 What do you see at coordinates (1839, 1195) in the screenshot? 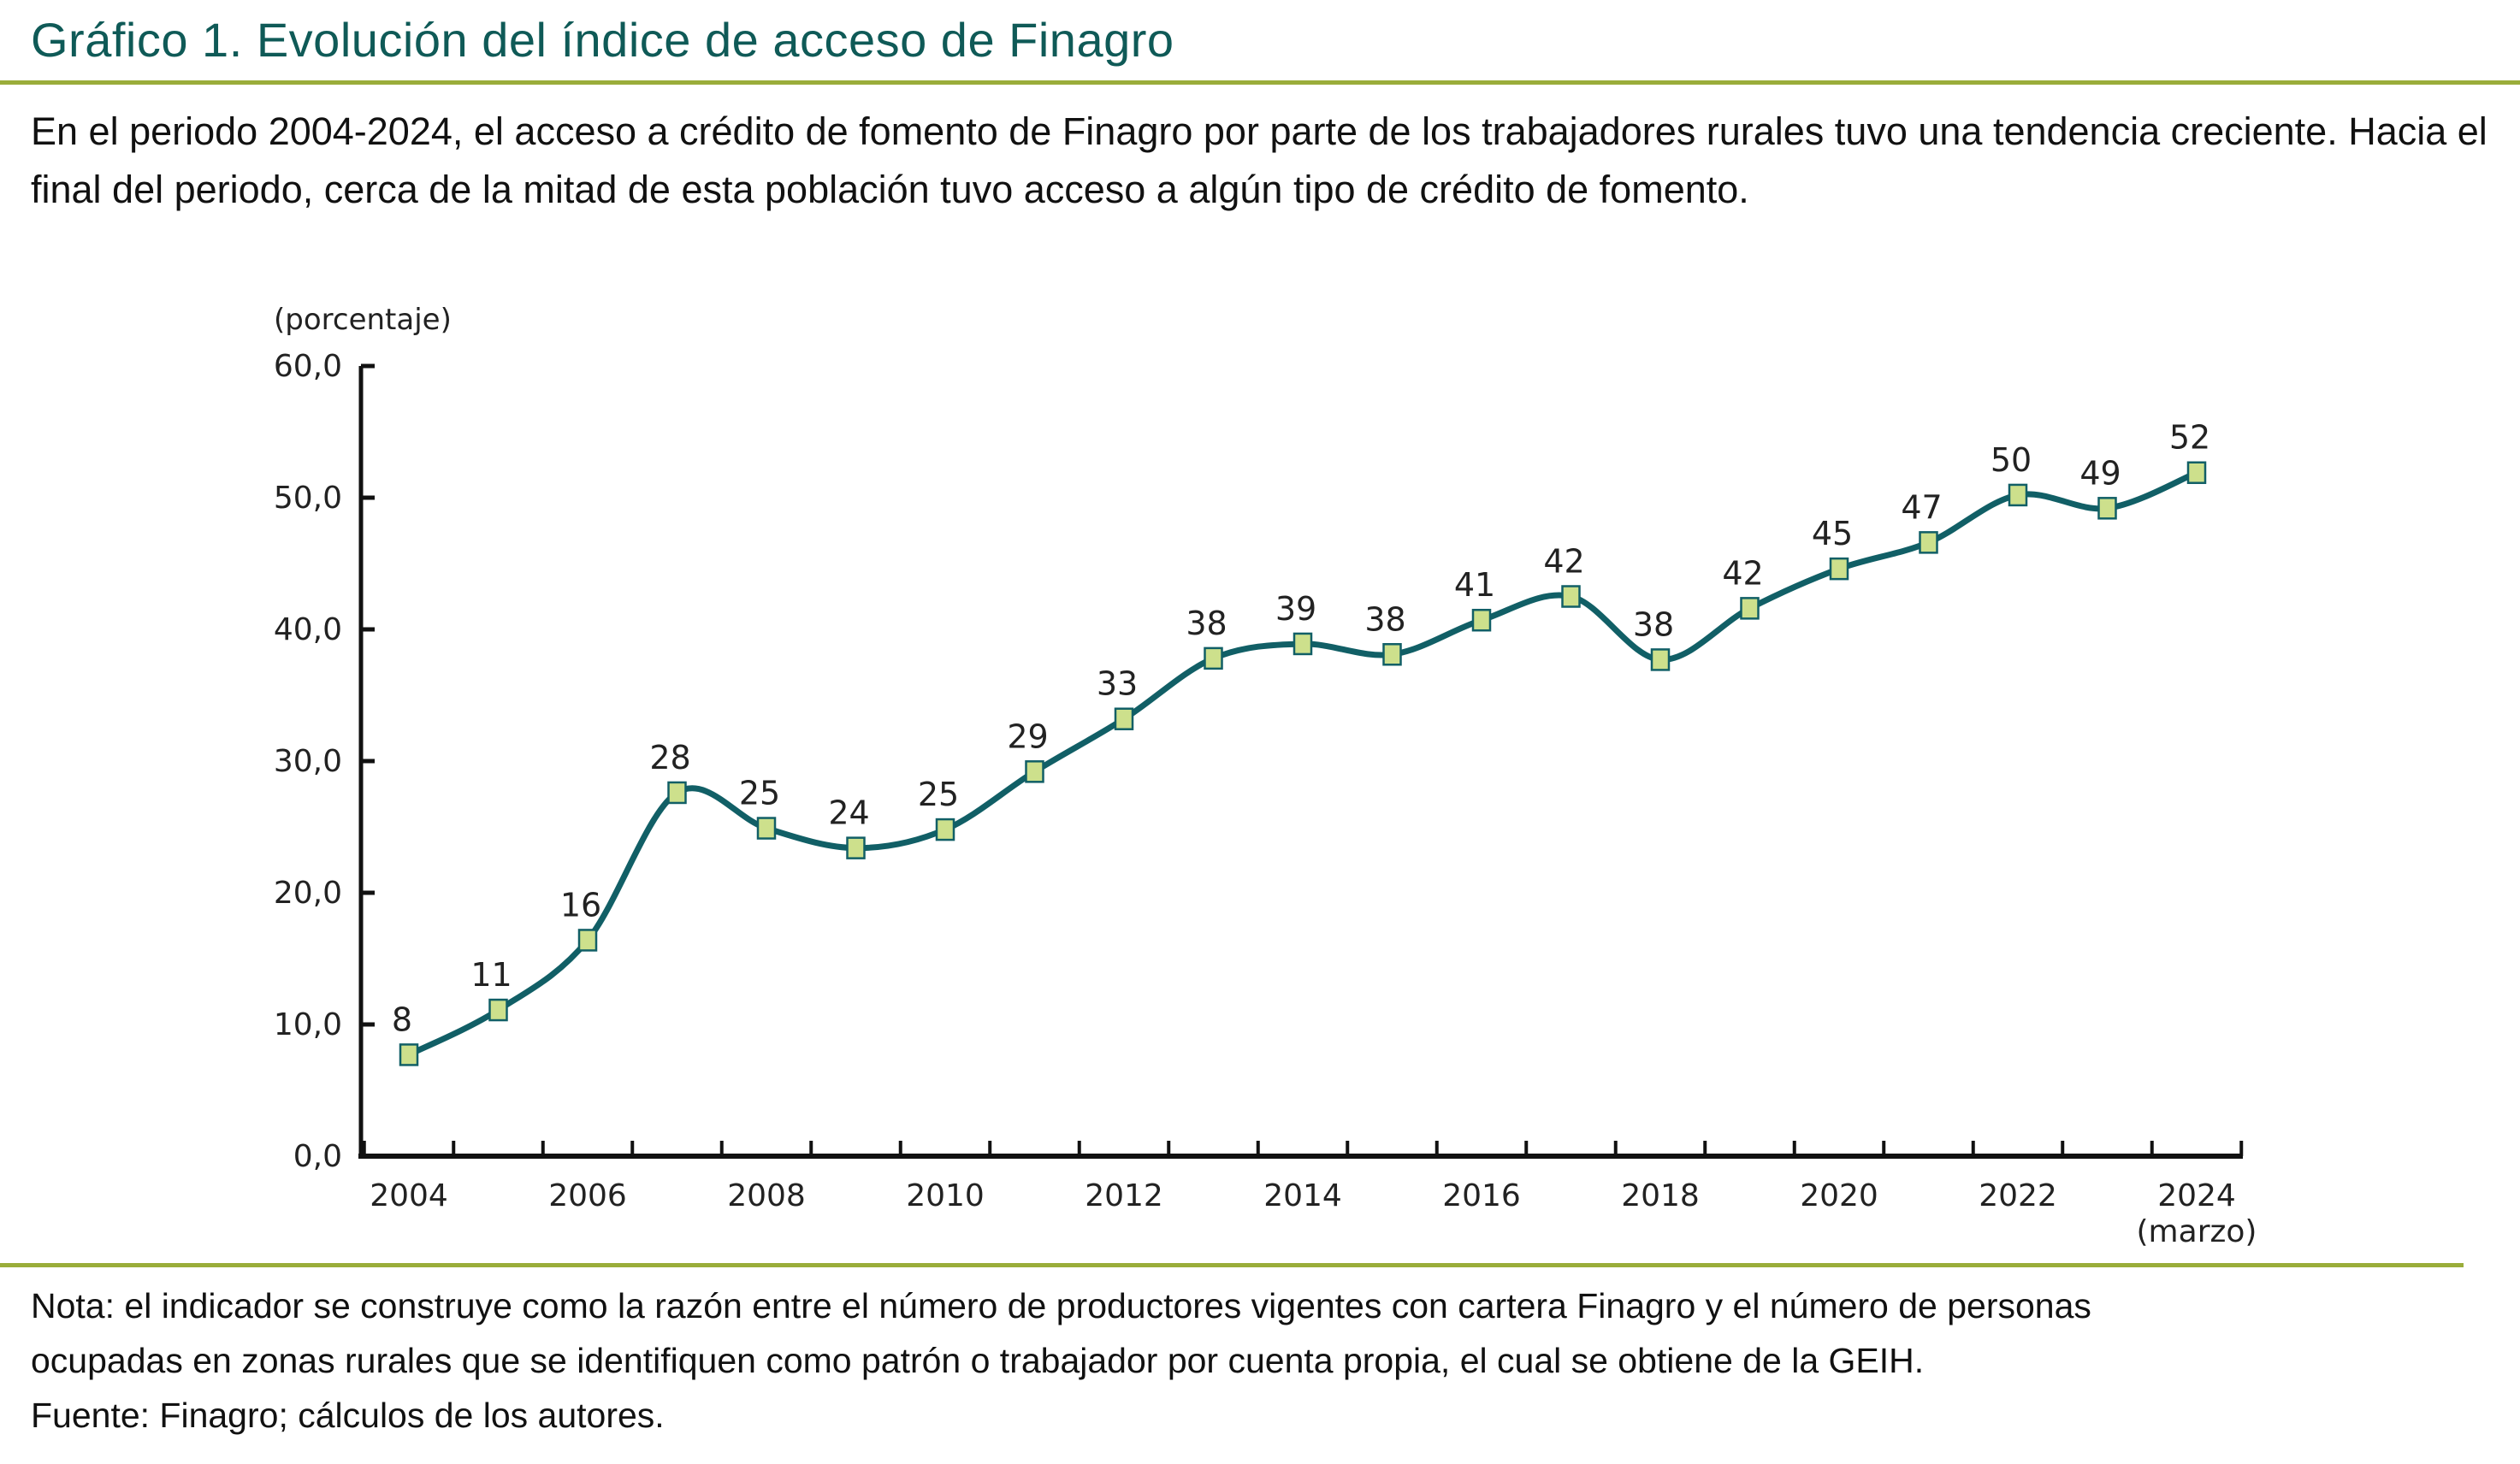
I see `x-tick-label: 2020` at bounding box center [1839, 1195].